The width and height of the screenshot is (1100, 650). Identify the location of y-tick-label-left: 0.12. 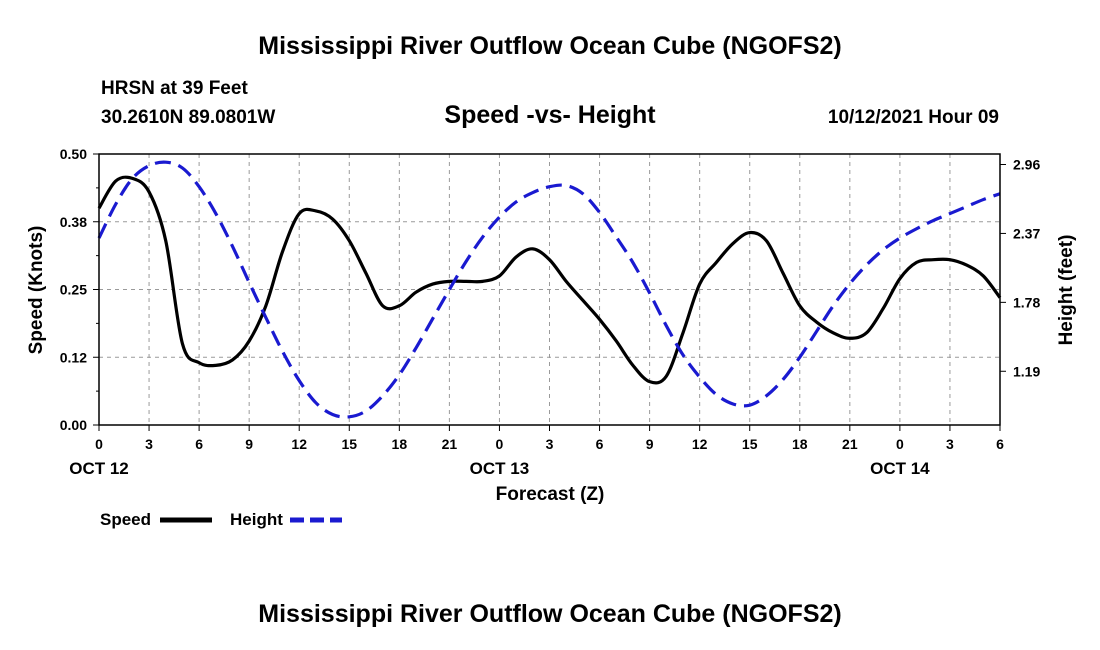
(73, 357).